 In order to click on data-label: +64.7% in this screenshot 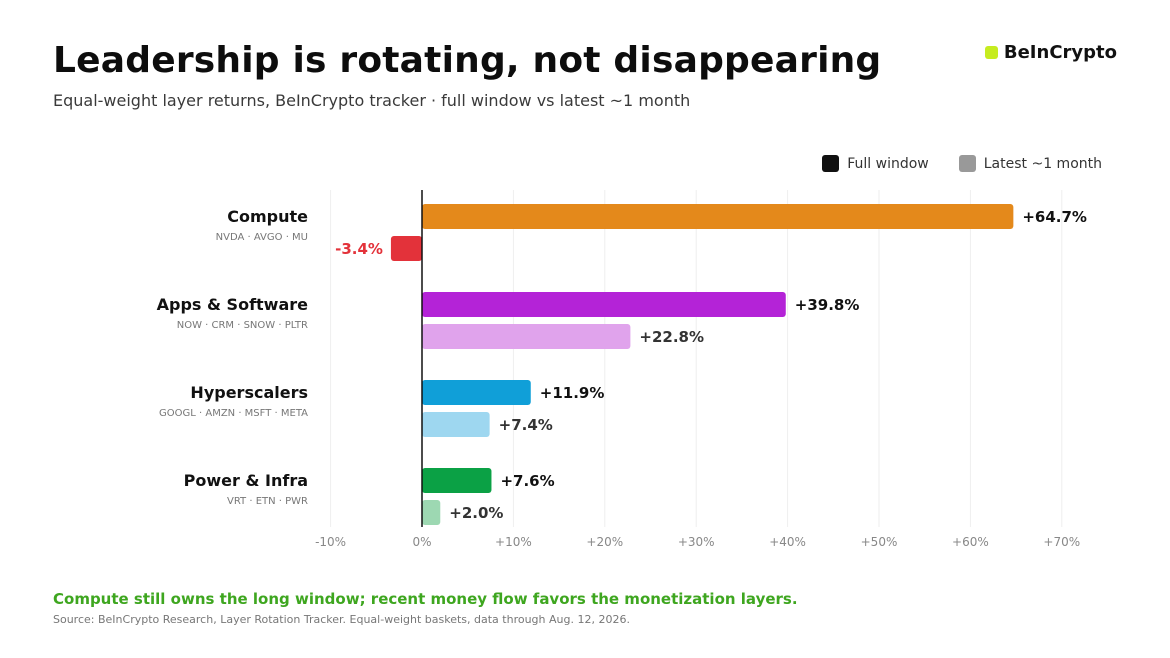, I will do `click(1054, 217)`.